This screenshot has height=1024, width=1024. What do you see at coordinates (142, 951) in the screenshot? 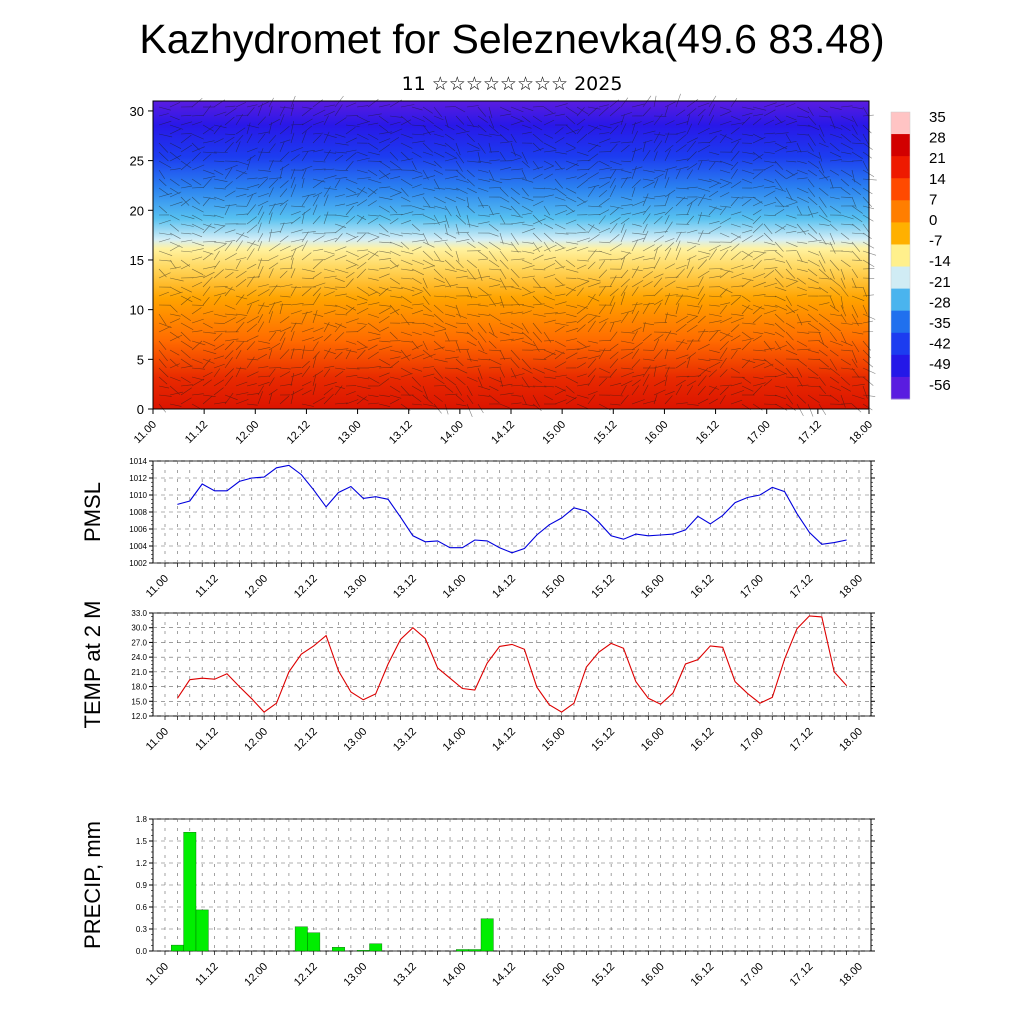
I see `y-tick-label: 0.0` at bounding box center [142, 951].